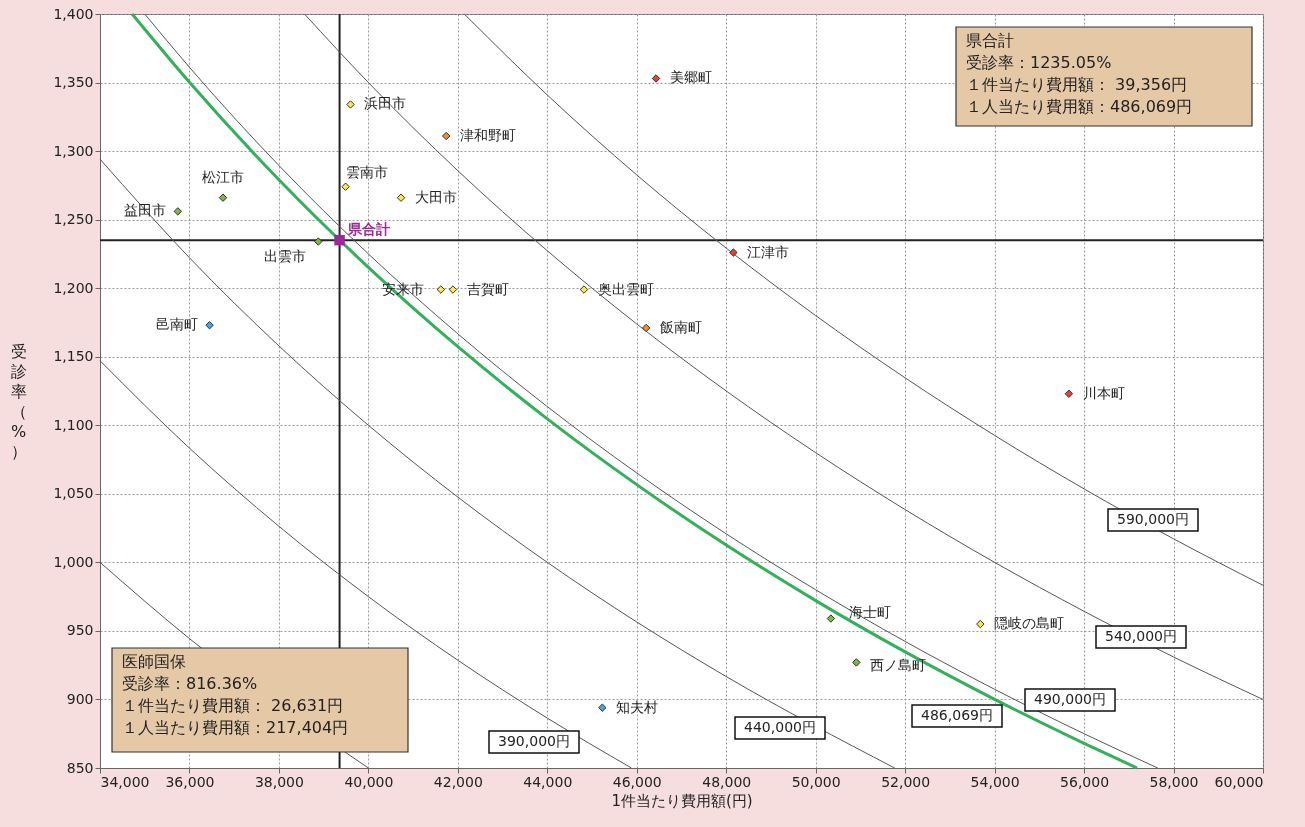 The image size is (1305, 827). I want to click on series-label: 津和野町, so click(488, 135).